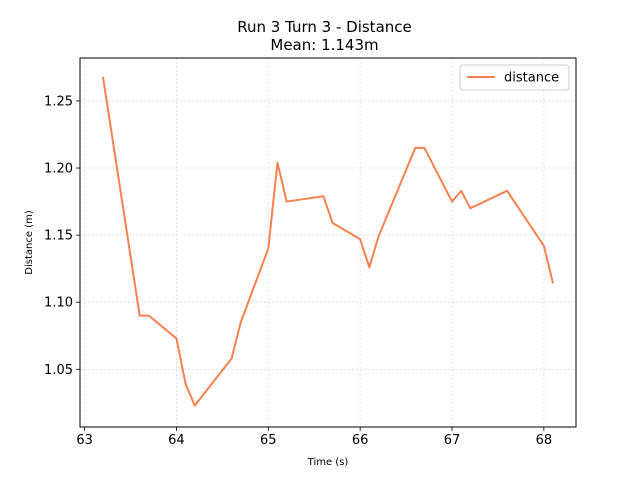 Image resolution: width=640 pixels, height=480 pixels. I want to click on y-axis-ticks: 1.05 1.10 1.15 1.20 1.25, so click(62, 236).